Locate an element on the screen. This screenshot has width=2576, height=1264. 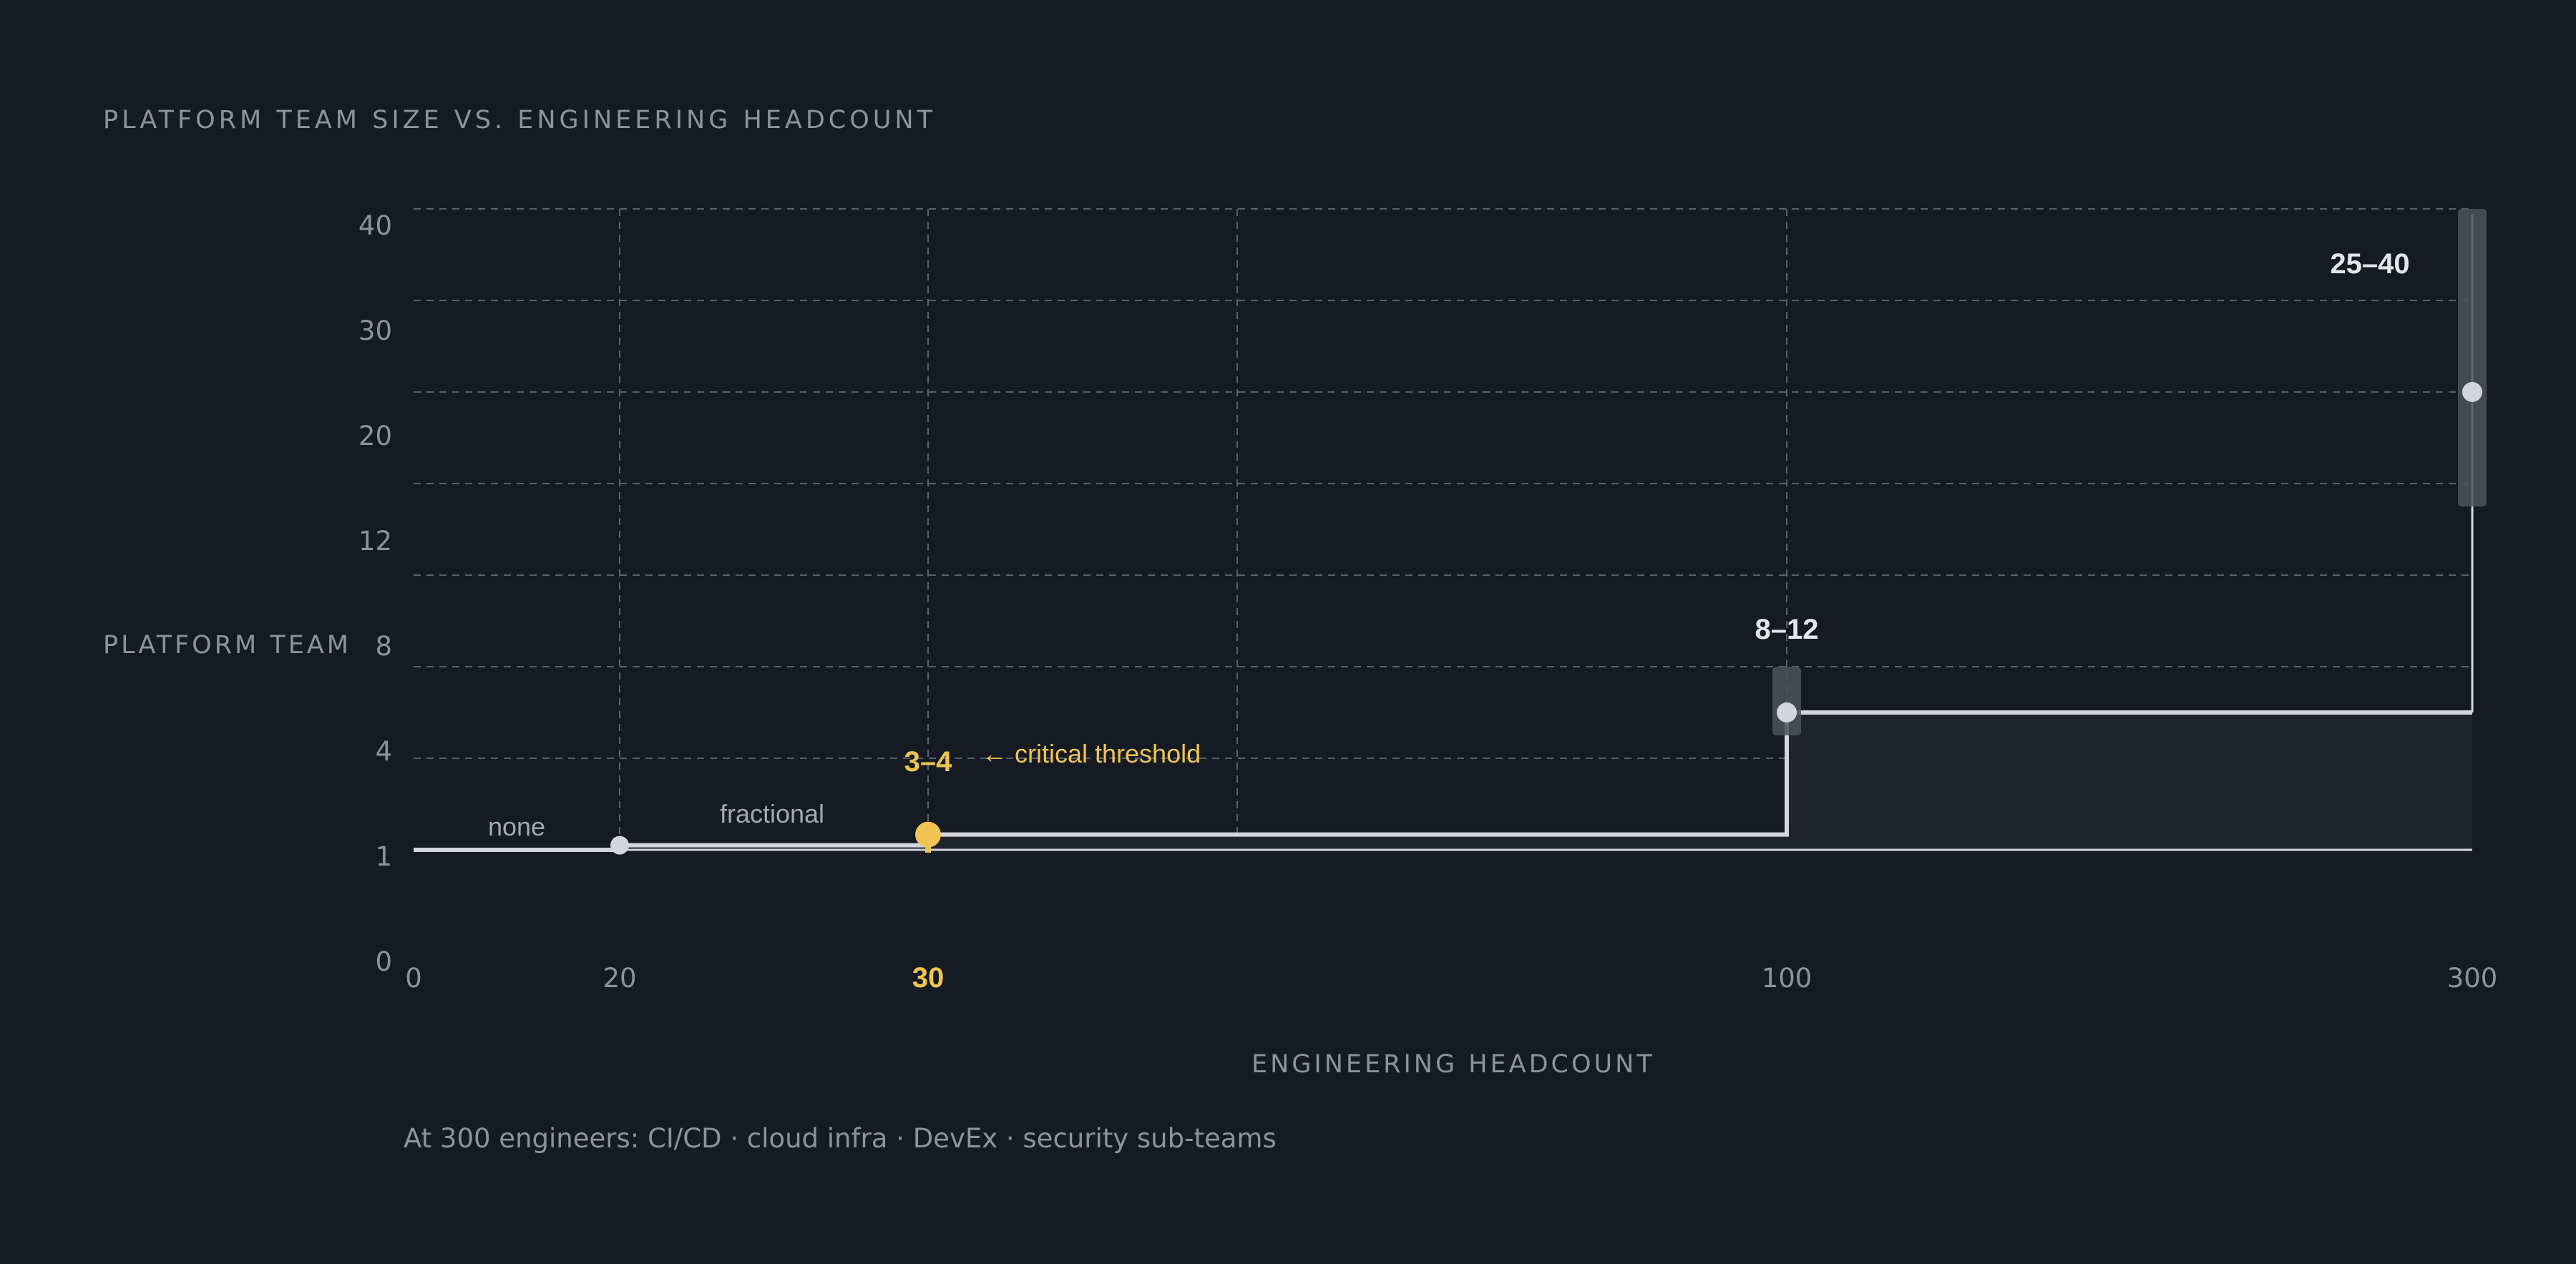
y-tick-label-6: 30 is located at coordinates (375, 330).